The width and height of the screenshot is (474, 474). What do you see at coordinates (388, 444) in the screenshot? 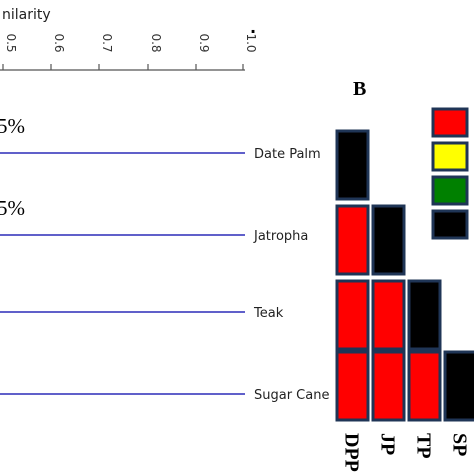
I see `column-label: JP` at bounding box center [388, 444].